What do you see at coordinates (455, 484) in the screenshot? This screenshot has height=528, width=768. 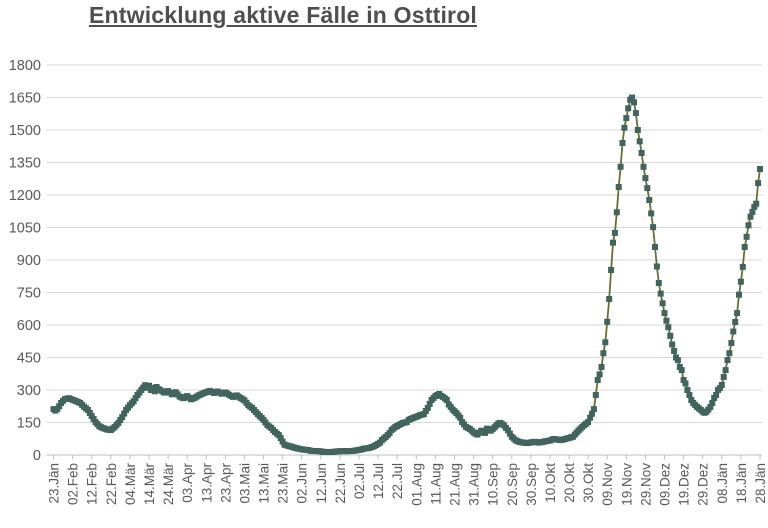 I see `x-axis-tick-label: 21.Aug` at bounding box center [455, 484].